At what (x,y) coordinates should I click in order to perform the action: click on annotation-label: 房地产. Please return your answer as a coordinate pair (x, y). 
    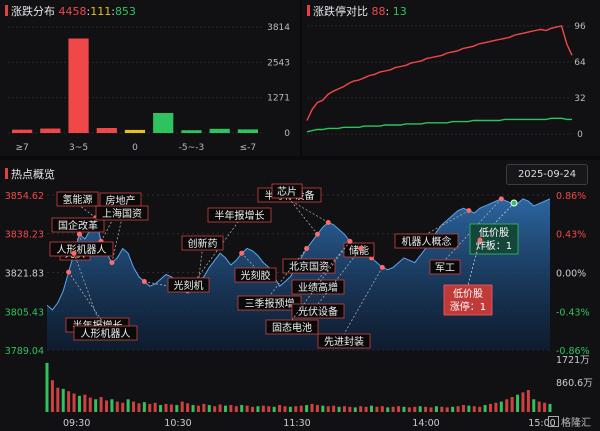
    Looking at the image, I should click on (121, 200).